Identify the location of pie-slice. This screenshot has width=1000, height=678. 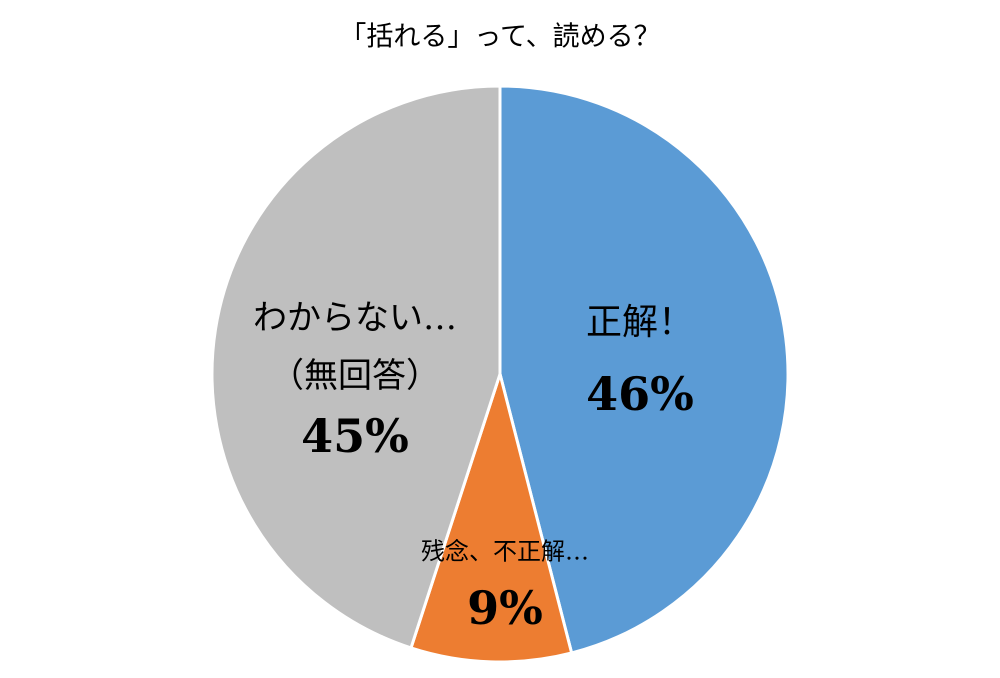
(491, 516).